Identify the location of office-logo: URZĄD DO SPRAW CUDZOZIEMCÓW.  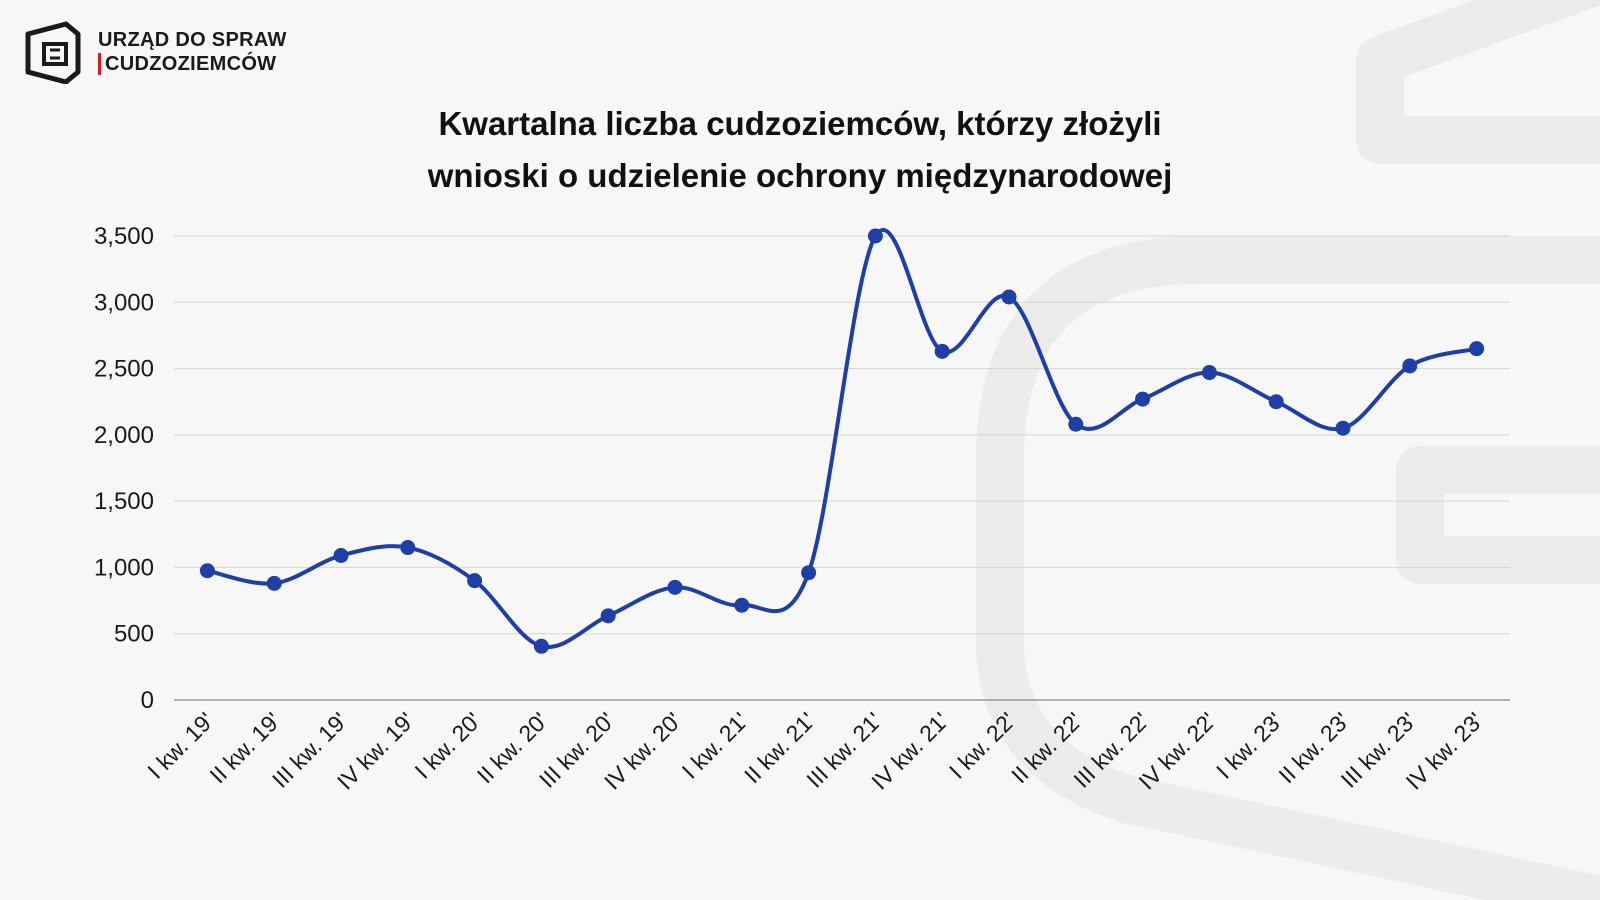
(154, 52).